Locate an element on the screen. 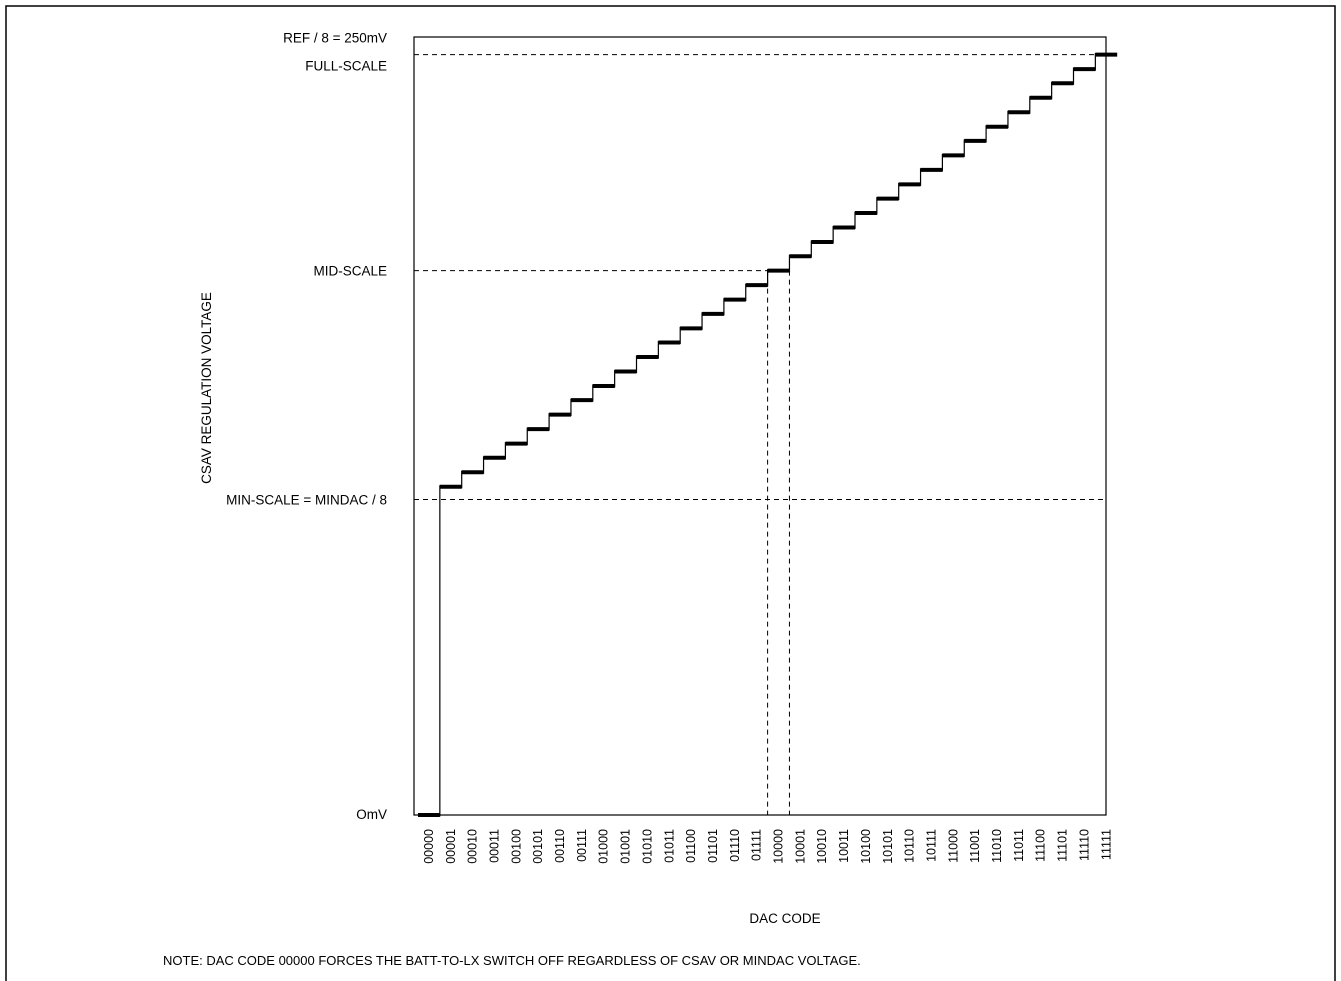 This screenshot has height=981, width=1341. y-axis-label: CSAV REGULATION VOLTAGE is located at coordinates (206, 388).